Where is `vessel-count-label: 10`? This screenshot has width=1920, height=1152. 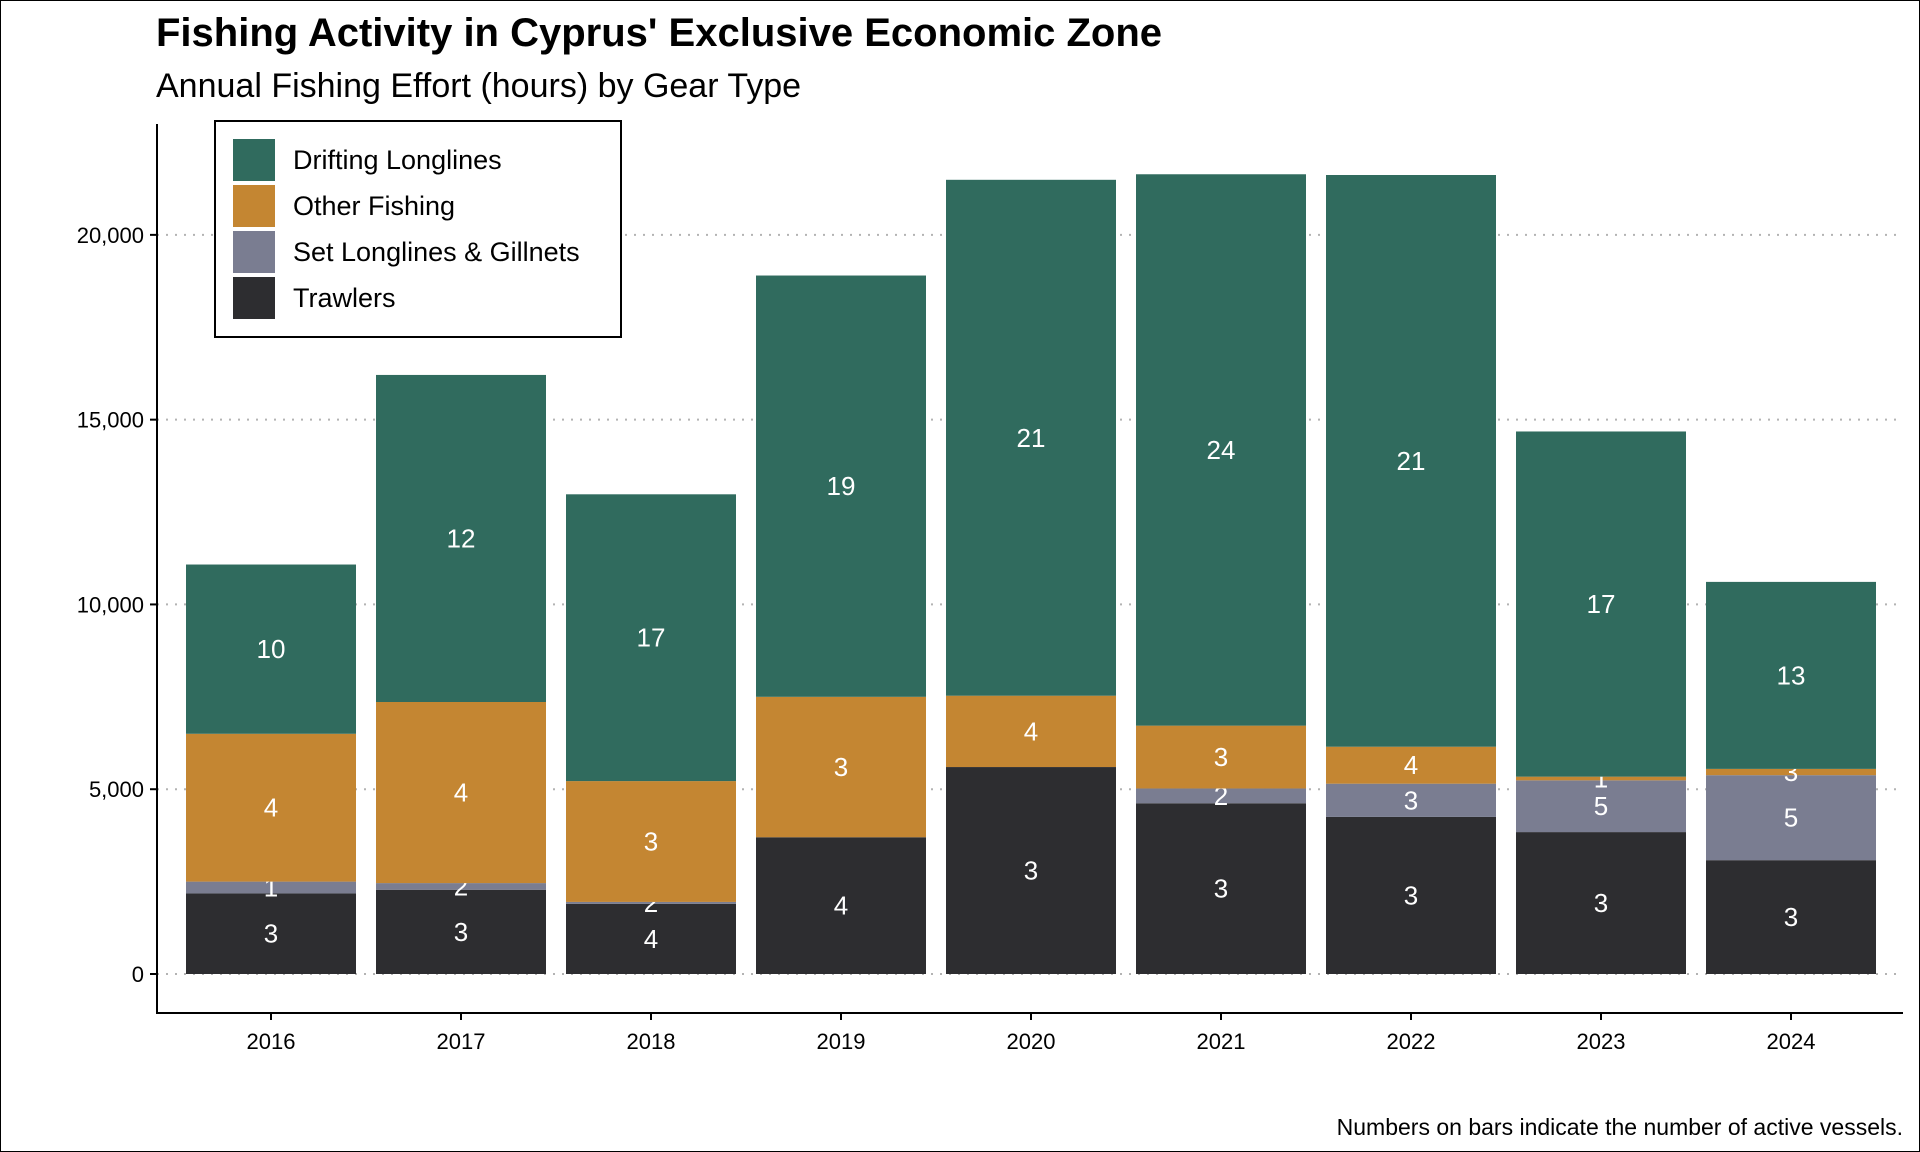 vessel-count-label: 10 is located at coordinates (271, 649).